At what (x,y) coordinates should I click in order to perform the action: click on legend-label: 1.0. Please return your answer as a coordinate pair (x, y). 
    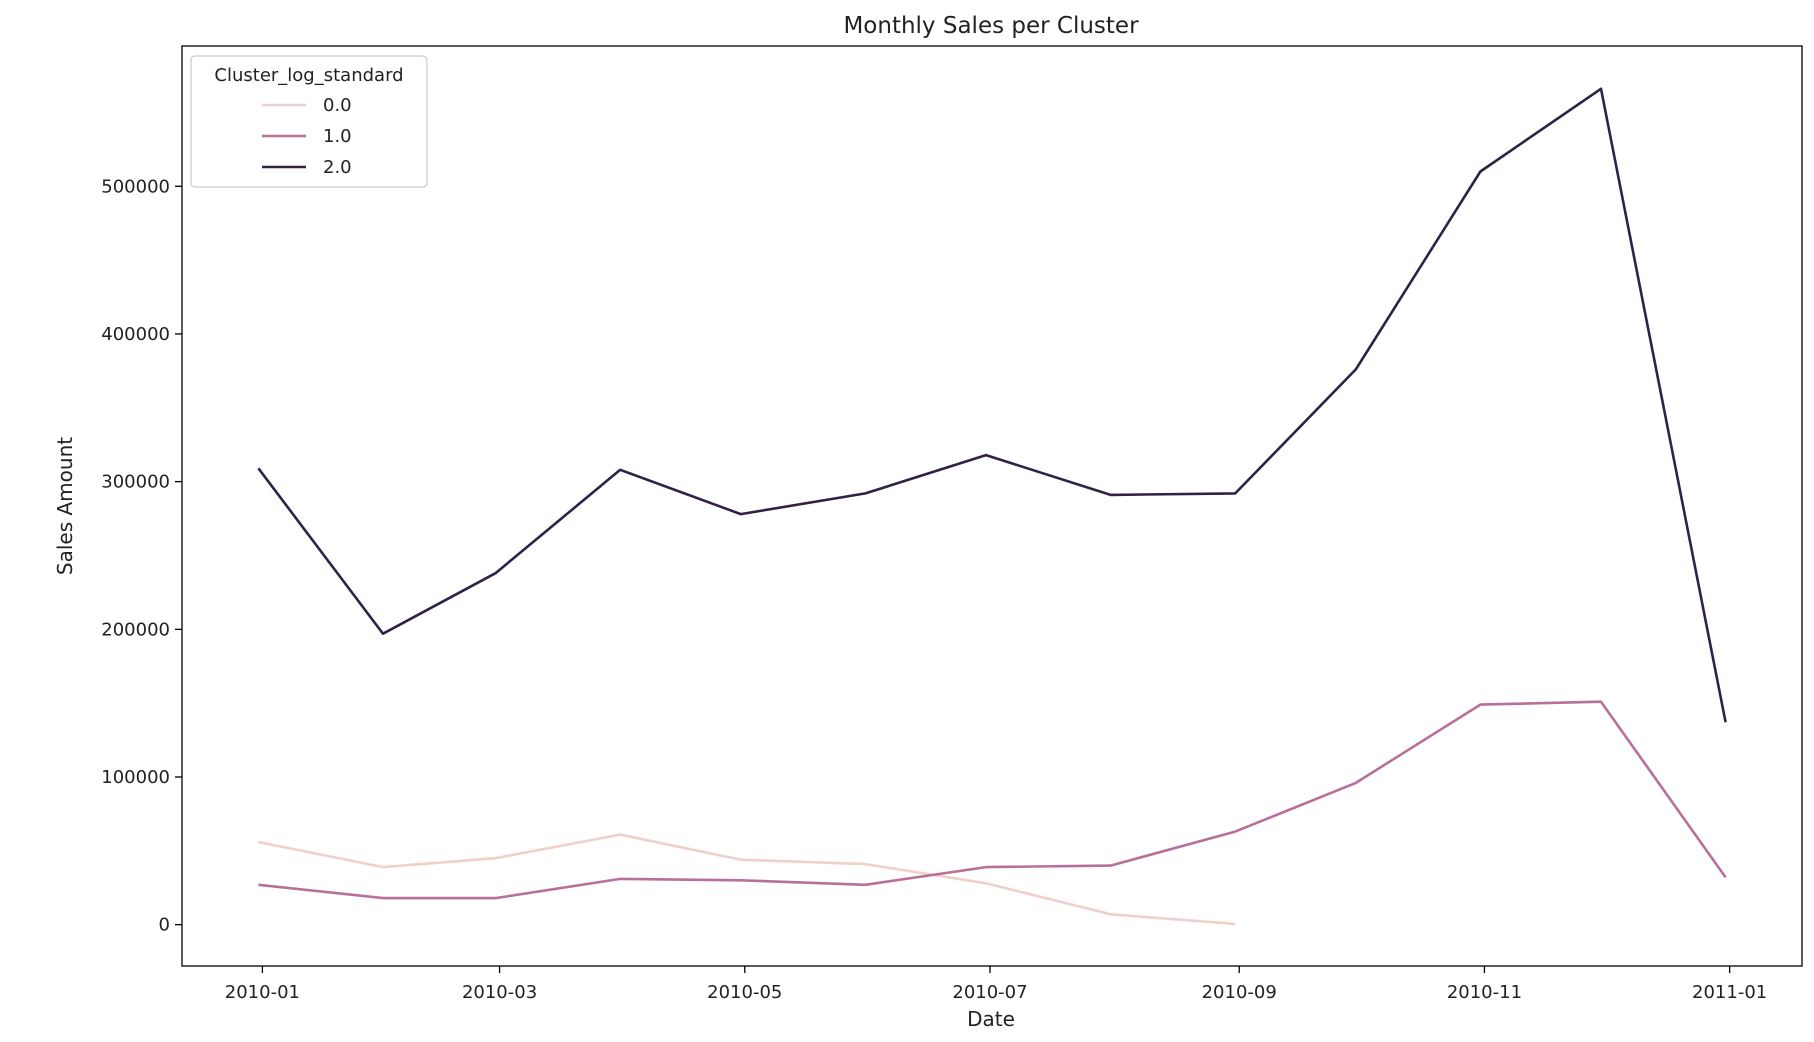
    Looking at the image, I should click on (337, 136).